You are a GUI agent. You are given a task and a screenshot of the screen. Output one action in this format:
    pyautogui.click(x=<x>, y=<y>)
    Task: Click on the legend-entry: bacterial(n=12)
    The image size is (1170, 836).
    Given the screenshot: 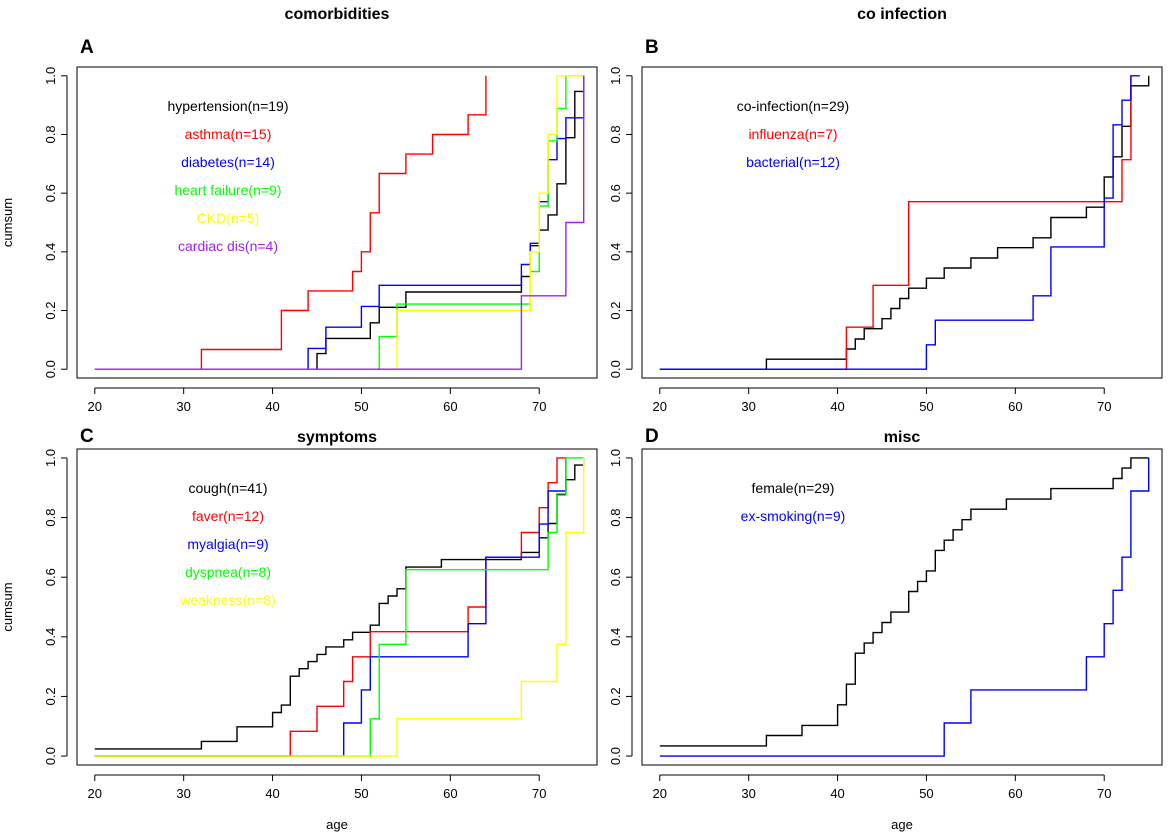 What is the action you would take?
    pyautogui.click(x=793, y=162)
    